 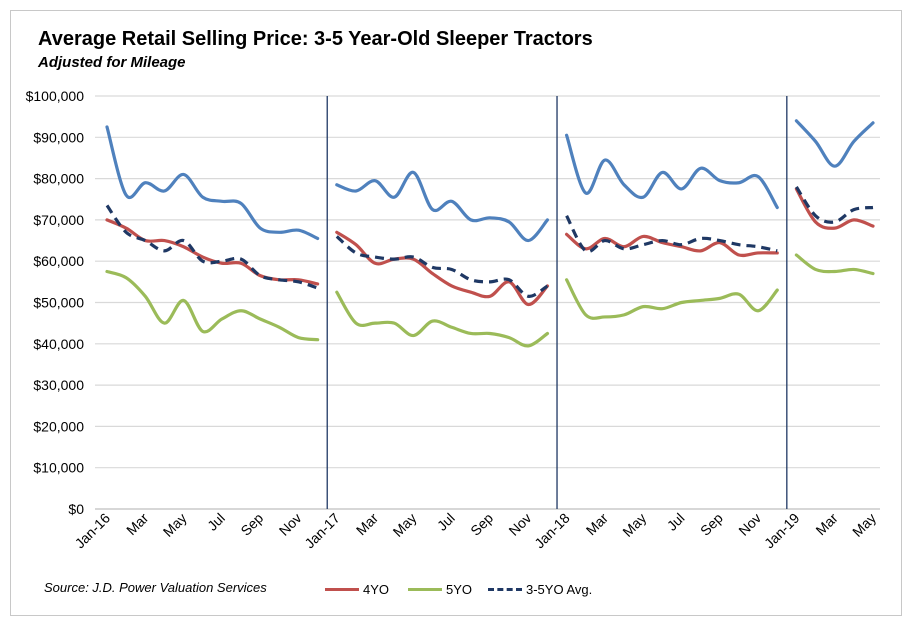 What do you see at coordinates (58, 179) in the screenshot?
I see `y-tick-label: $80,000` at bounding box center [58, 179].